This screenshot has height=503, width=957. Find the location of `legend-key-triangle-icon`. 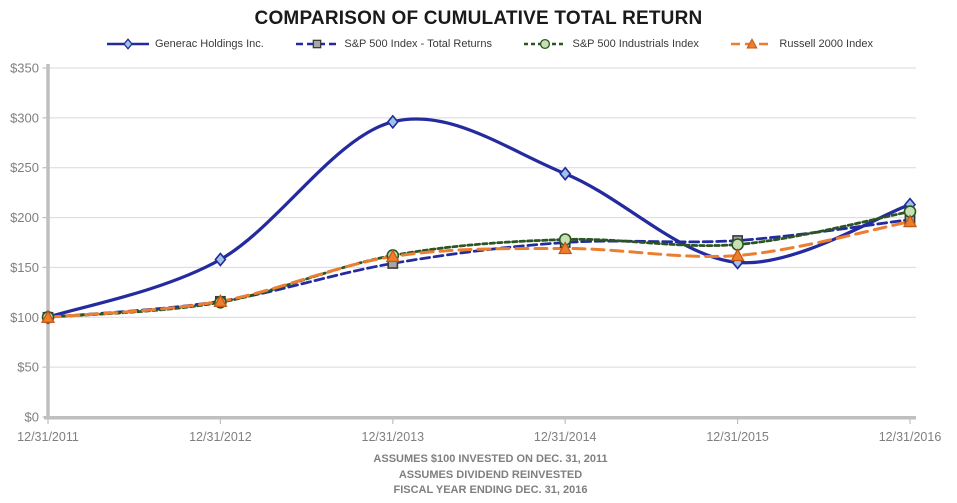

legend-key-triangle-icon is located at coordinates (752, 43).